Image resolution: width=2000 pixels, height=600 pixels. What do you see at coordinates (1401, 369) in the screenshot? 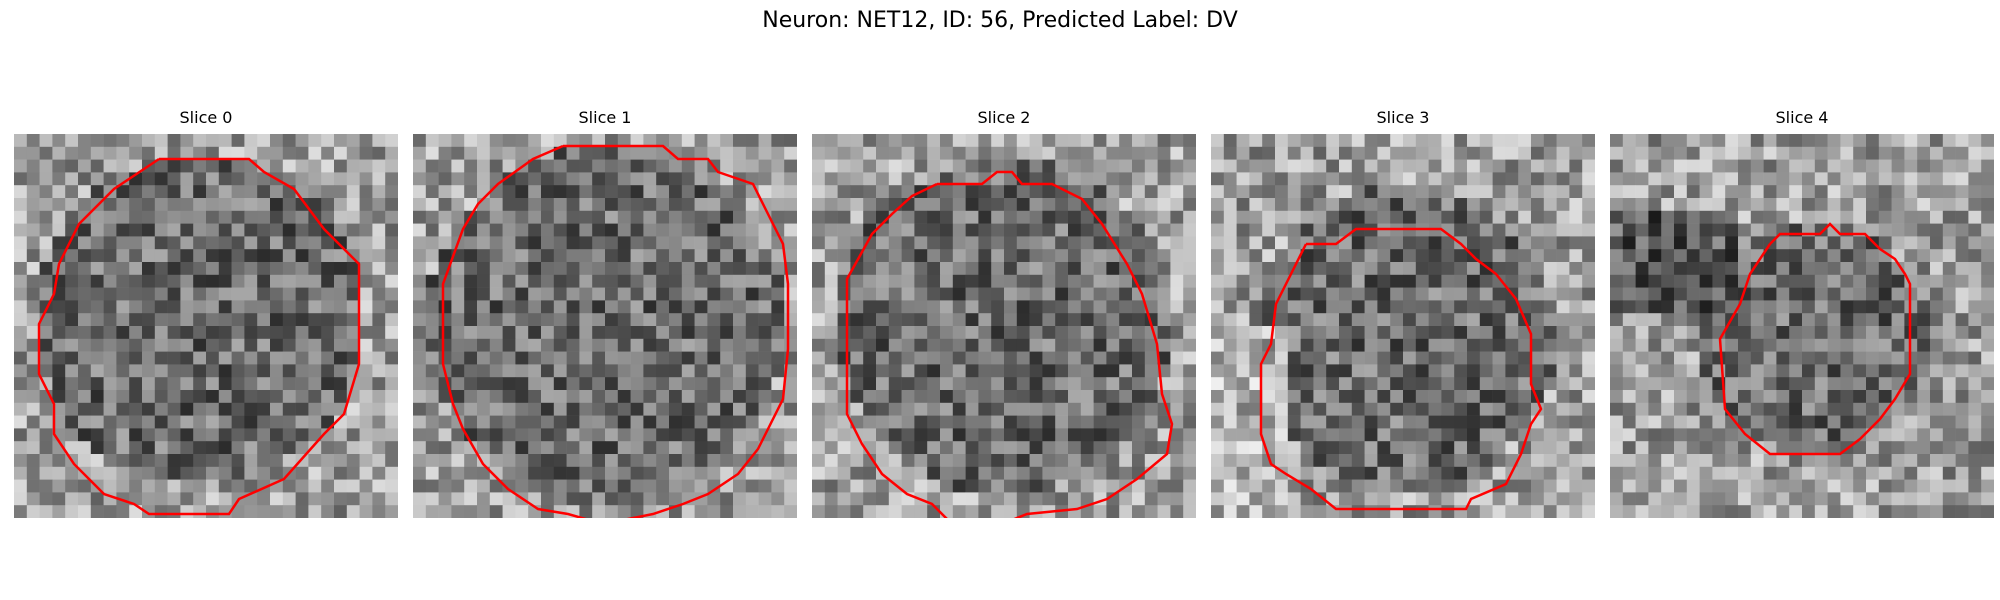
I see `roi-contour` at bounding box center [1401, 369].